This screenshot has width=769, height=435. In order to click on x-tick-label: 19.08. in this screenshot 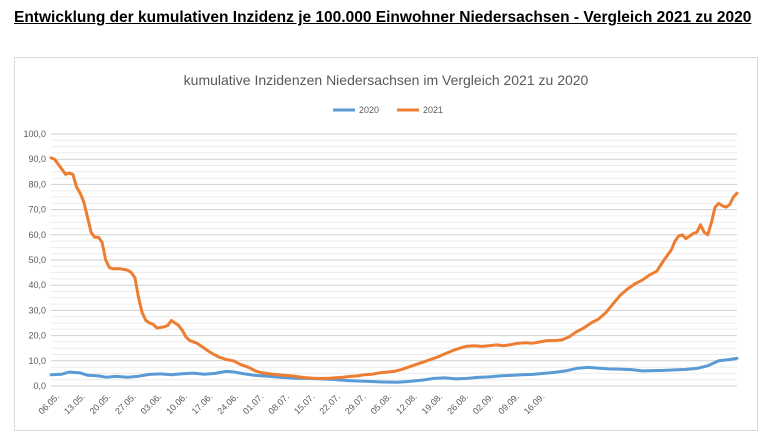, I will do `click(432, 403)`.